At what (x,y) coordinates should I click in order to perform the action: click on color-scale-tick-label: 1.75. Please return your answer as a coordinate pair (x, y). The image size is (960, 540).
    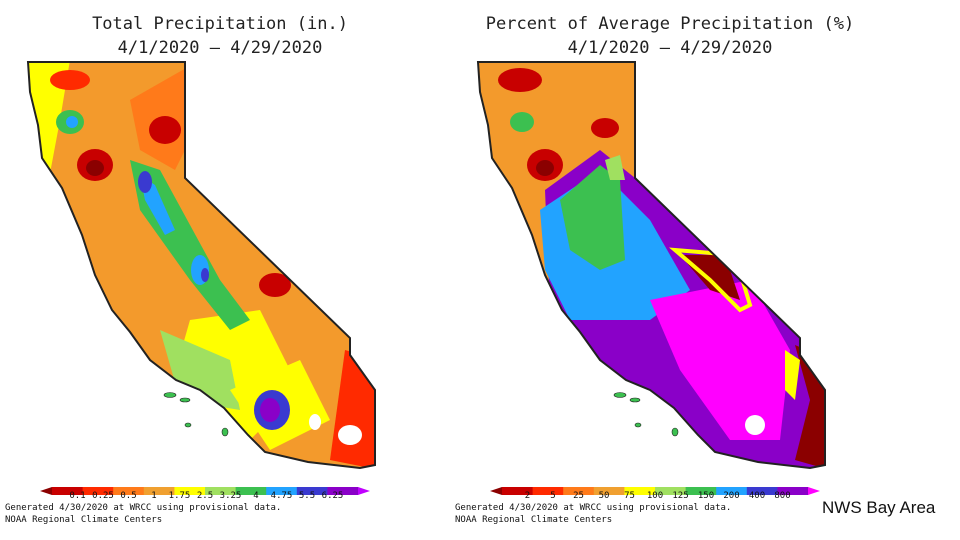
    Looking at the image, I should click on (179, 496).